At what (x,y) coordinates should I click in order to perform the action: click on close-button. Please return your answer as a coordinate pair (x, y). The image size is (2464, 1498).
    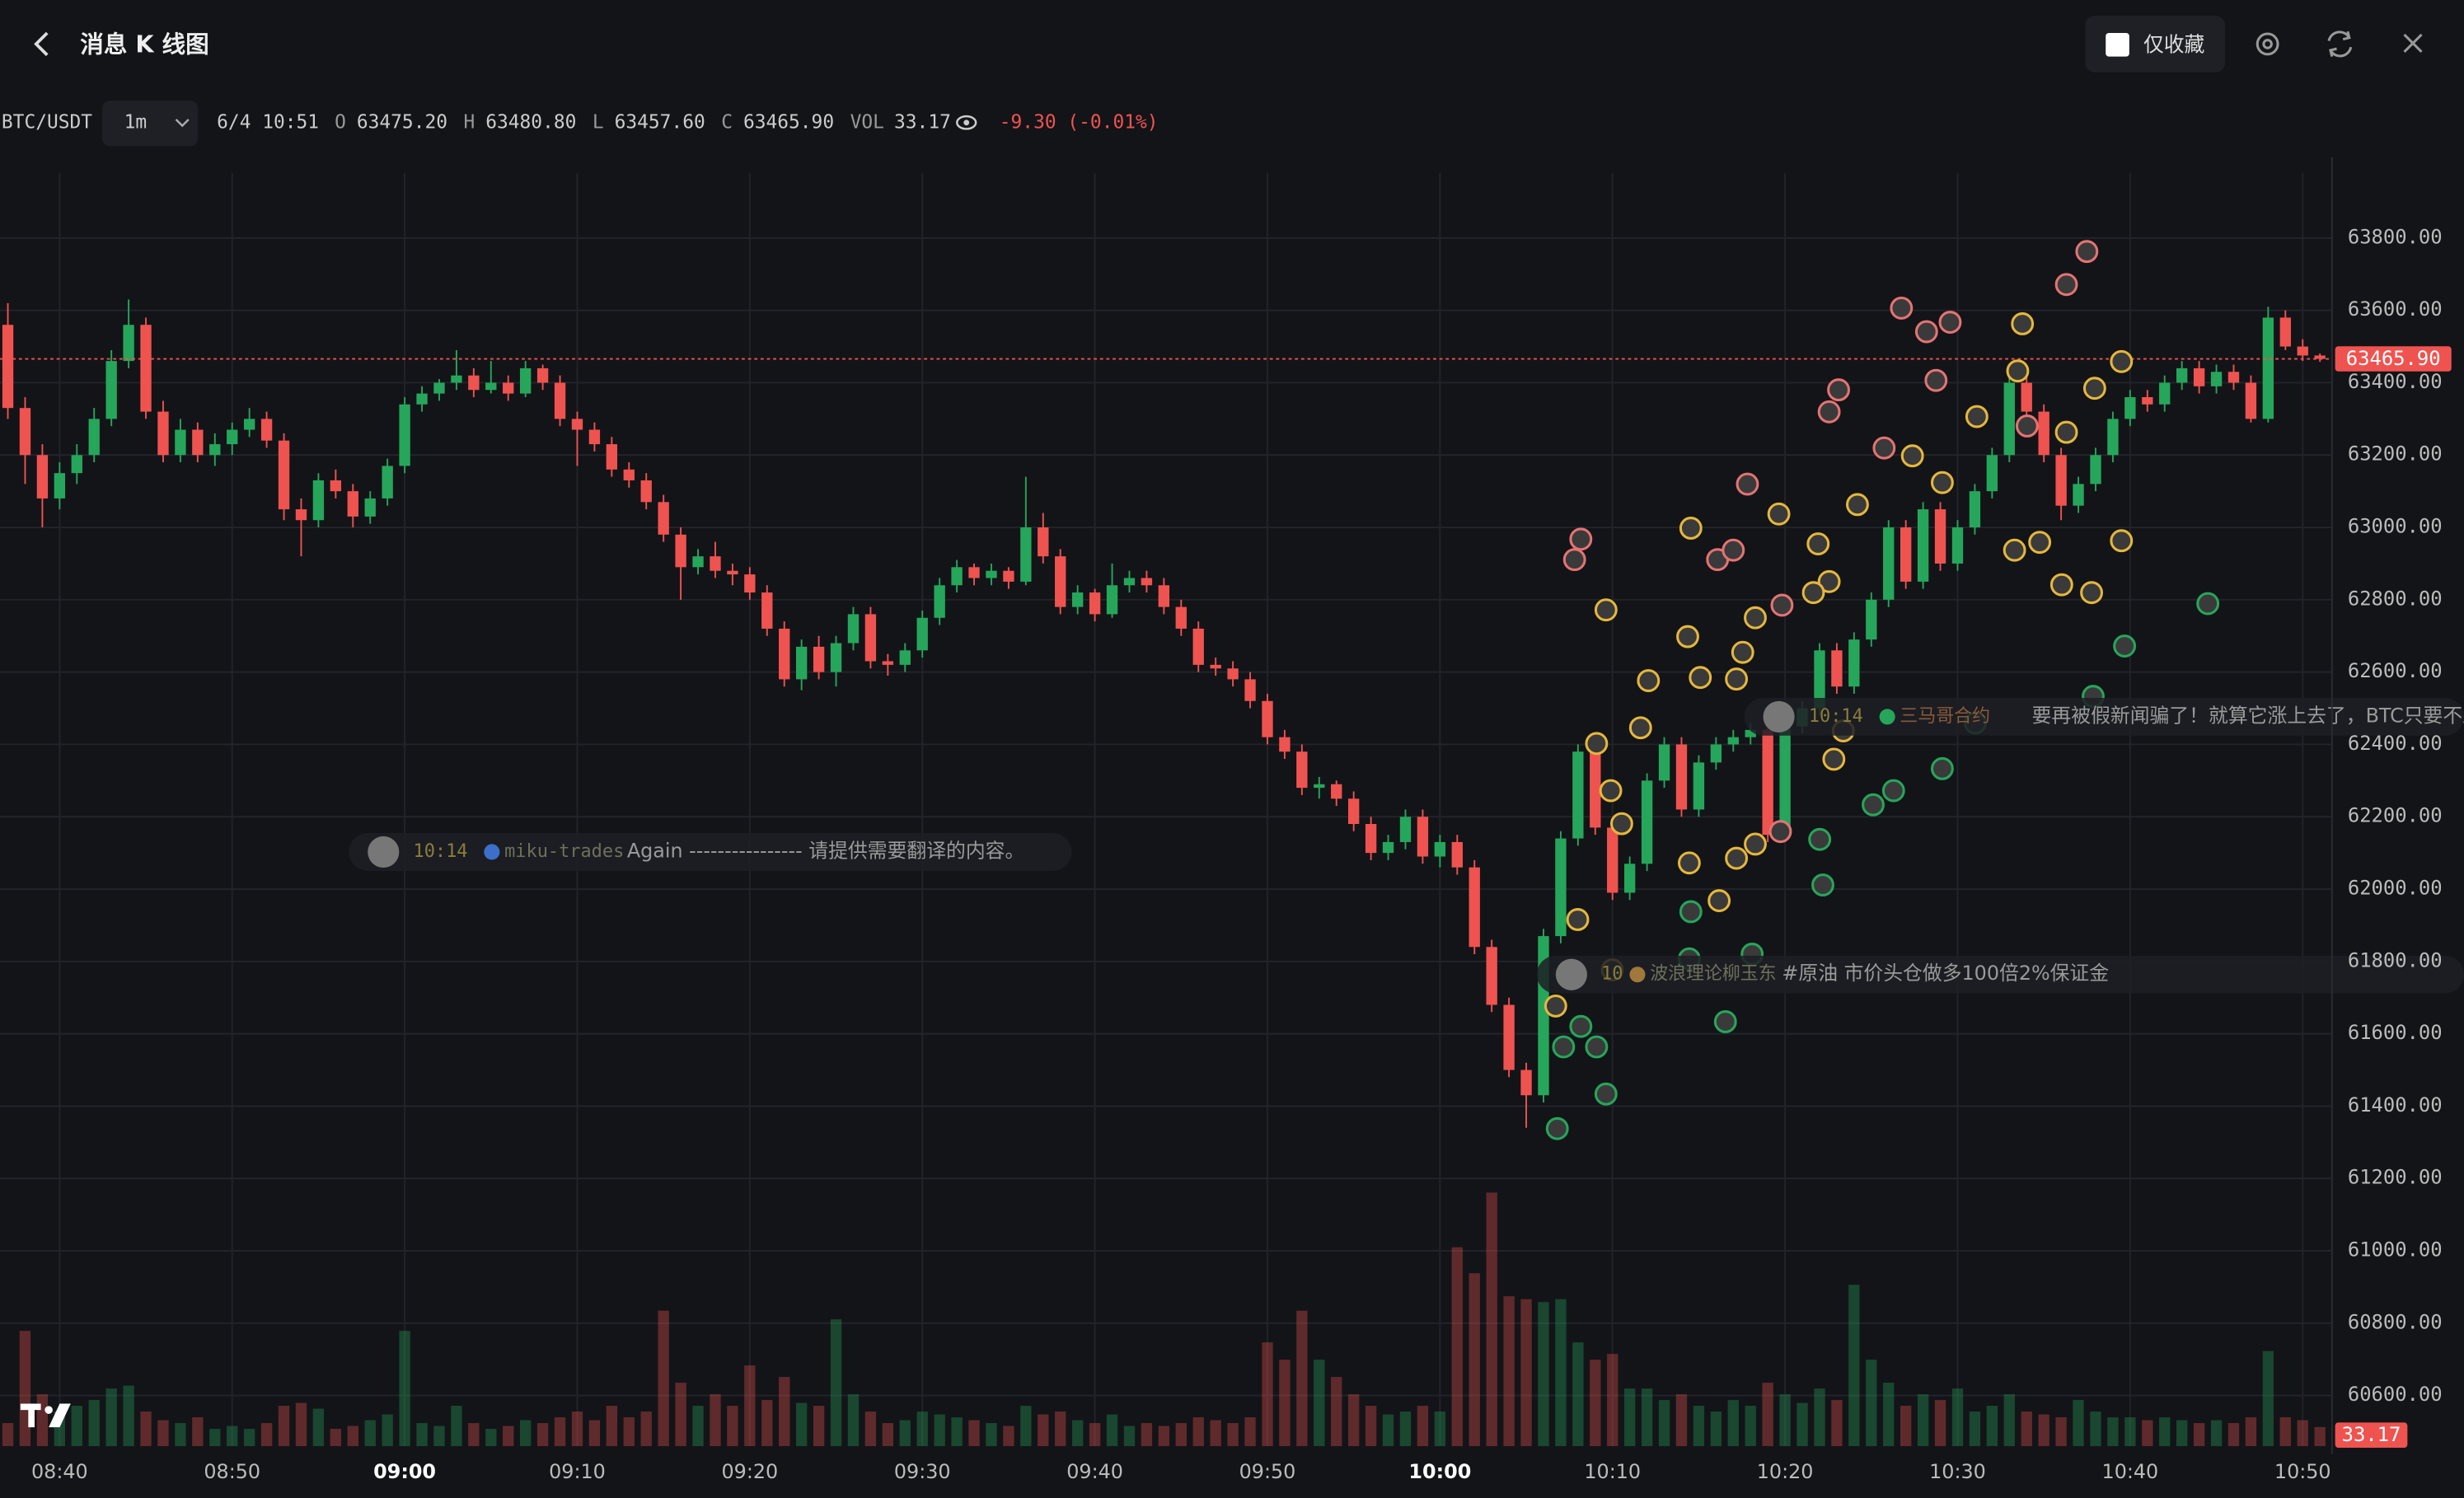
    Looking at the image, I should click on (2413, 43).